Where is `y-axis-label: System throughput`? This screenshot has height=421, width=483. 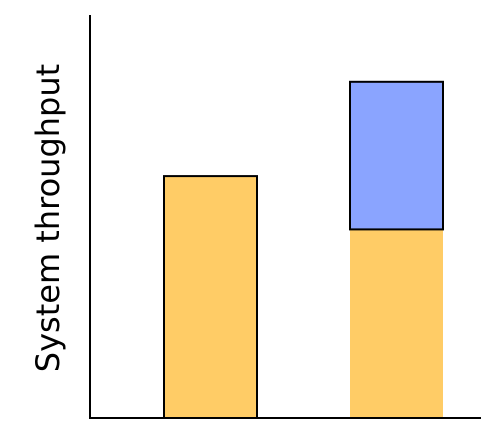
y-axis-label: System throughput is located at coordinates (48, 218).